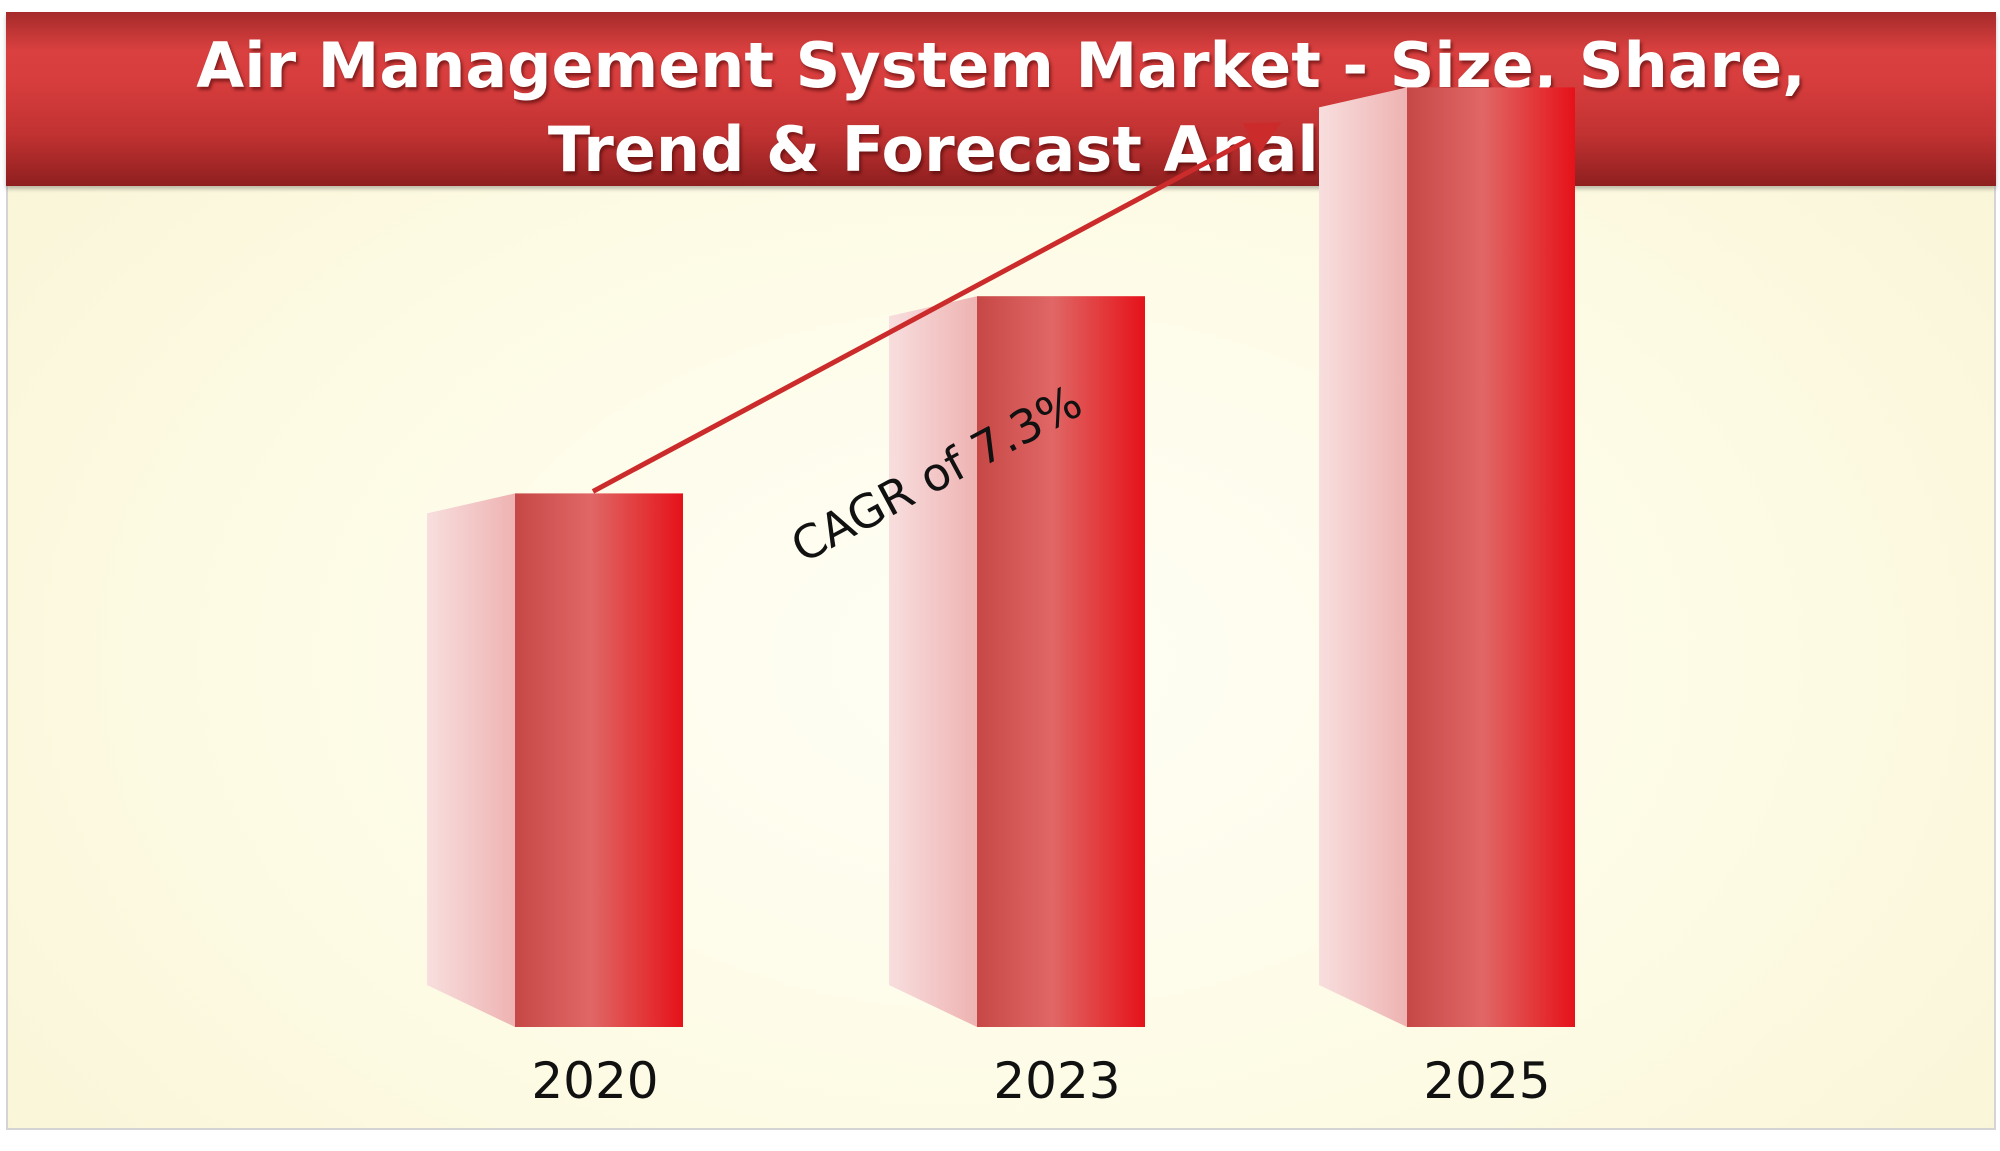  Describe the element at coordinates (1056, 1081) in the screenshot. I see `x-tick-label: 2023` at that location.